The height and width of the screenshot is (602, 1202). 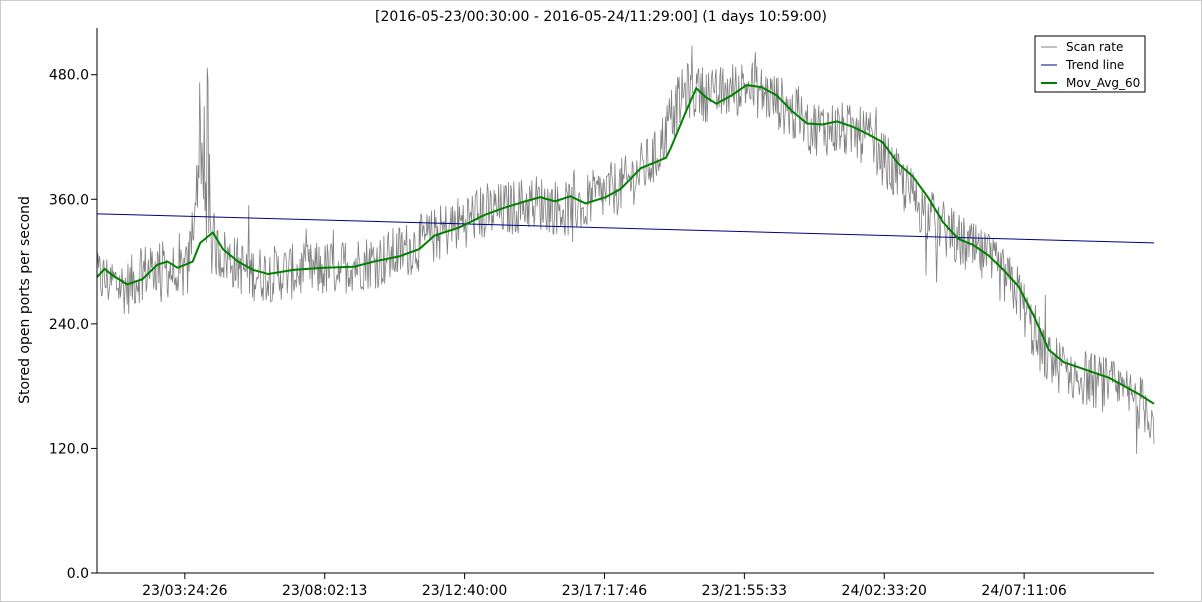 I want to click on legend-label-scan-rate: Scan rate, so click(x=1094, y=47).